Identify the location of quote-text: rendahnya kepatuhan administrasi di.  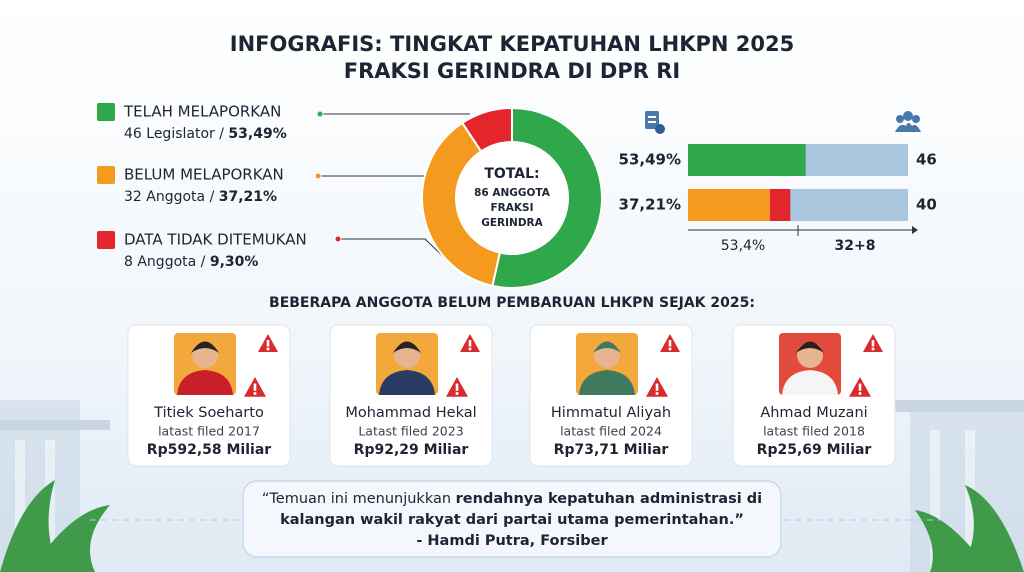
(609, 499).